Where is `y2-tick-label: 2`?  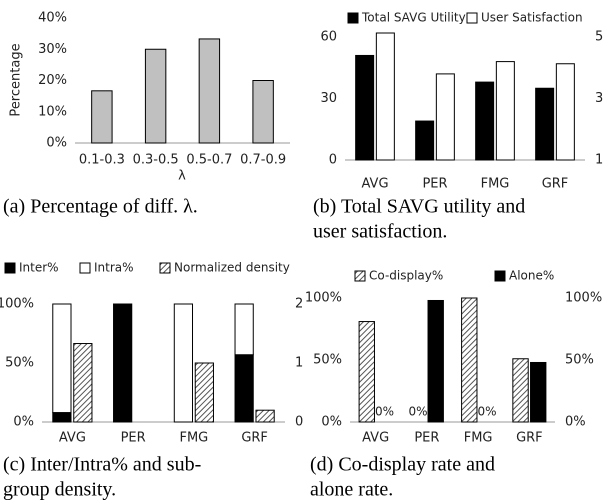 y2-tick-label: 2 is located at coordinates (299, 304).